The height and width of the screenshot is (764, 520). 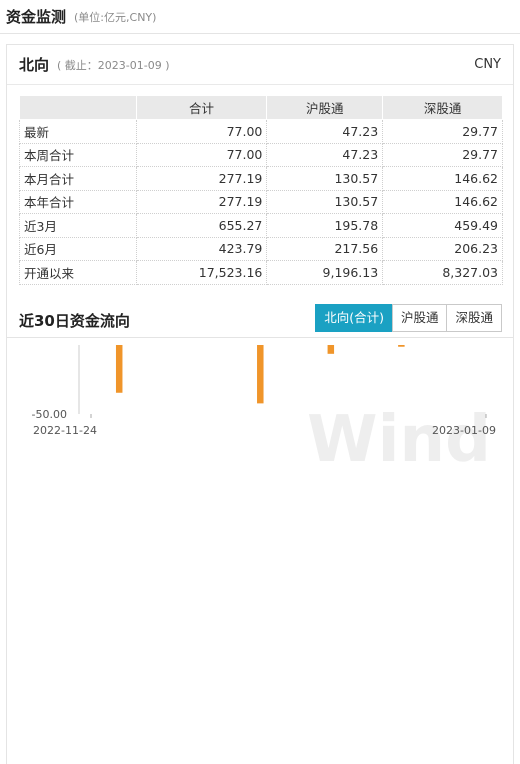 I want to click on cell-sh: 9,196.13, so click(x=325, y=272).